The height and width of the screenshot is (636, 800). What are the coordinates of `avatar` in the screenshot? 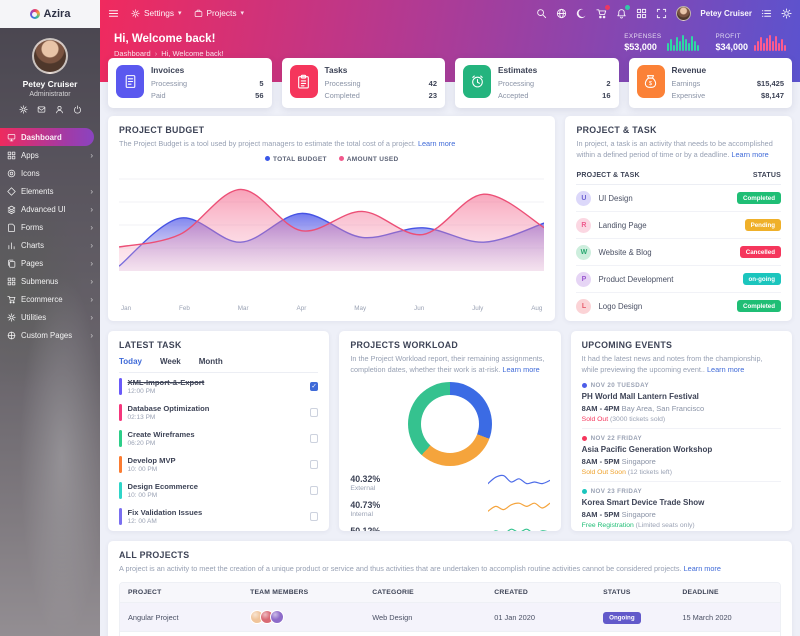 It's located at (50, 56).